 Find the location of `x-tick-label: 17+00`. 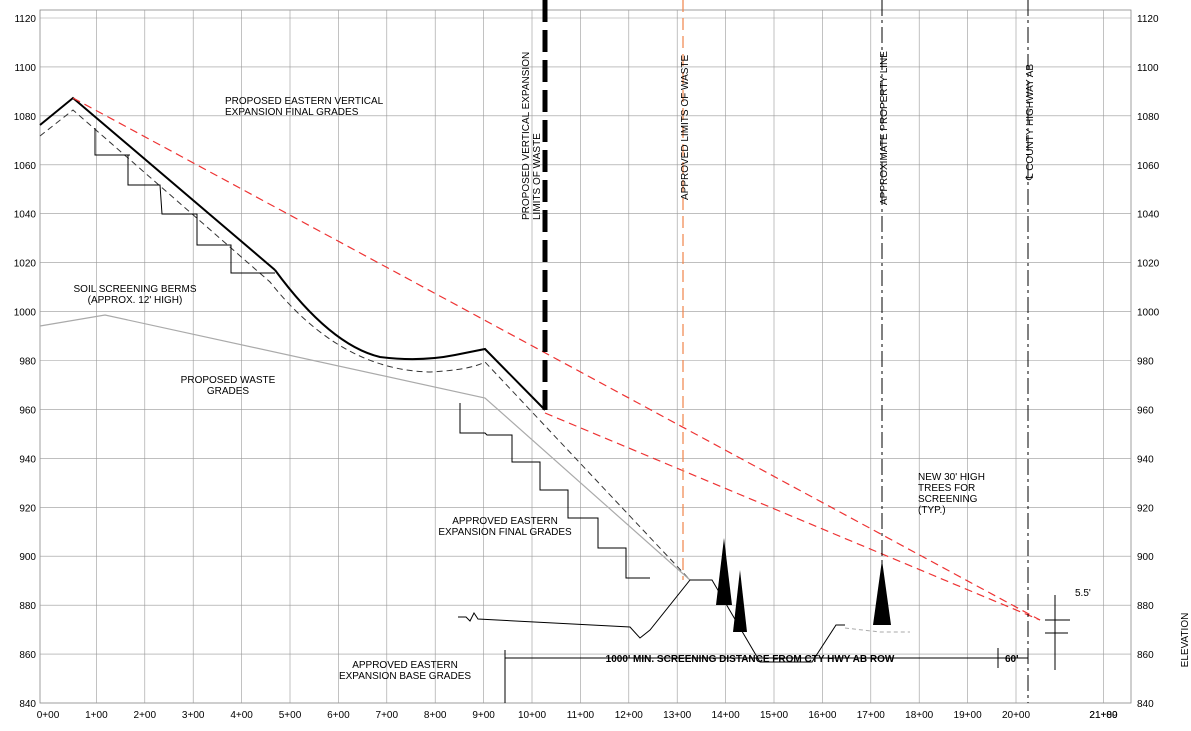

x-tick-label: 17+00 is located at coordinates (871, 715).